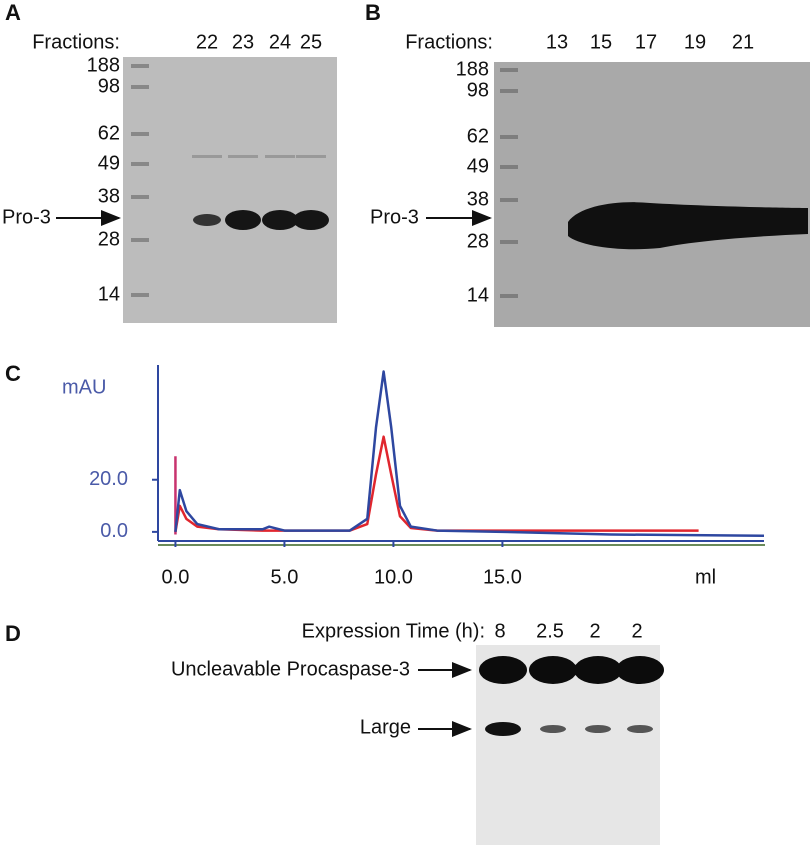  Describe the element at coordinates (499, 631) in the screenshot. I see `lane-label: 8` at that location.